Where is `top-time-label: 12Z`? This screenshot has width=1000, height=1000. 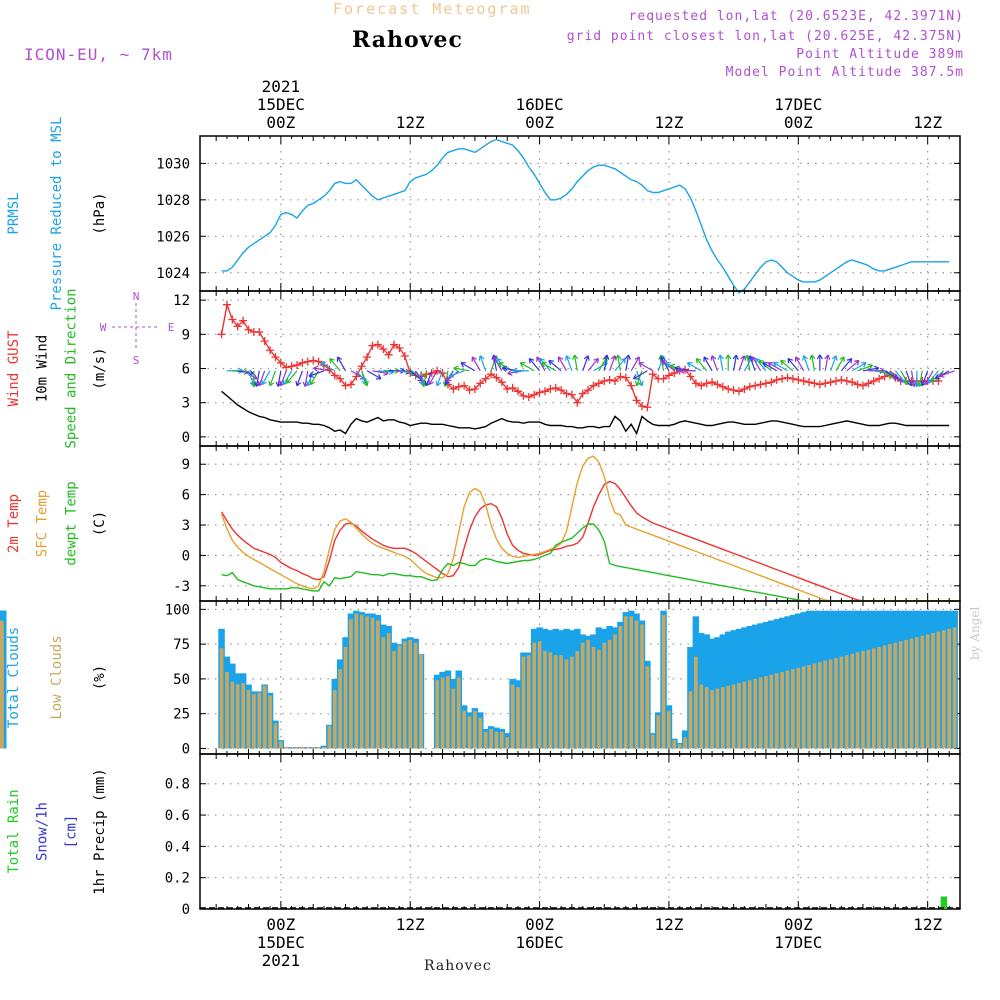 top-time-label: 12Z is located at coordinates (927, 122).